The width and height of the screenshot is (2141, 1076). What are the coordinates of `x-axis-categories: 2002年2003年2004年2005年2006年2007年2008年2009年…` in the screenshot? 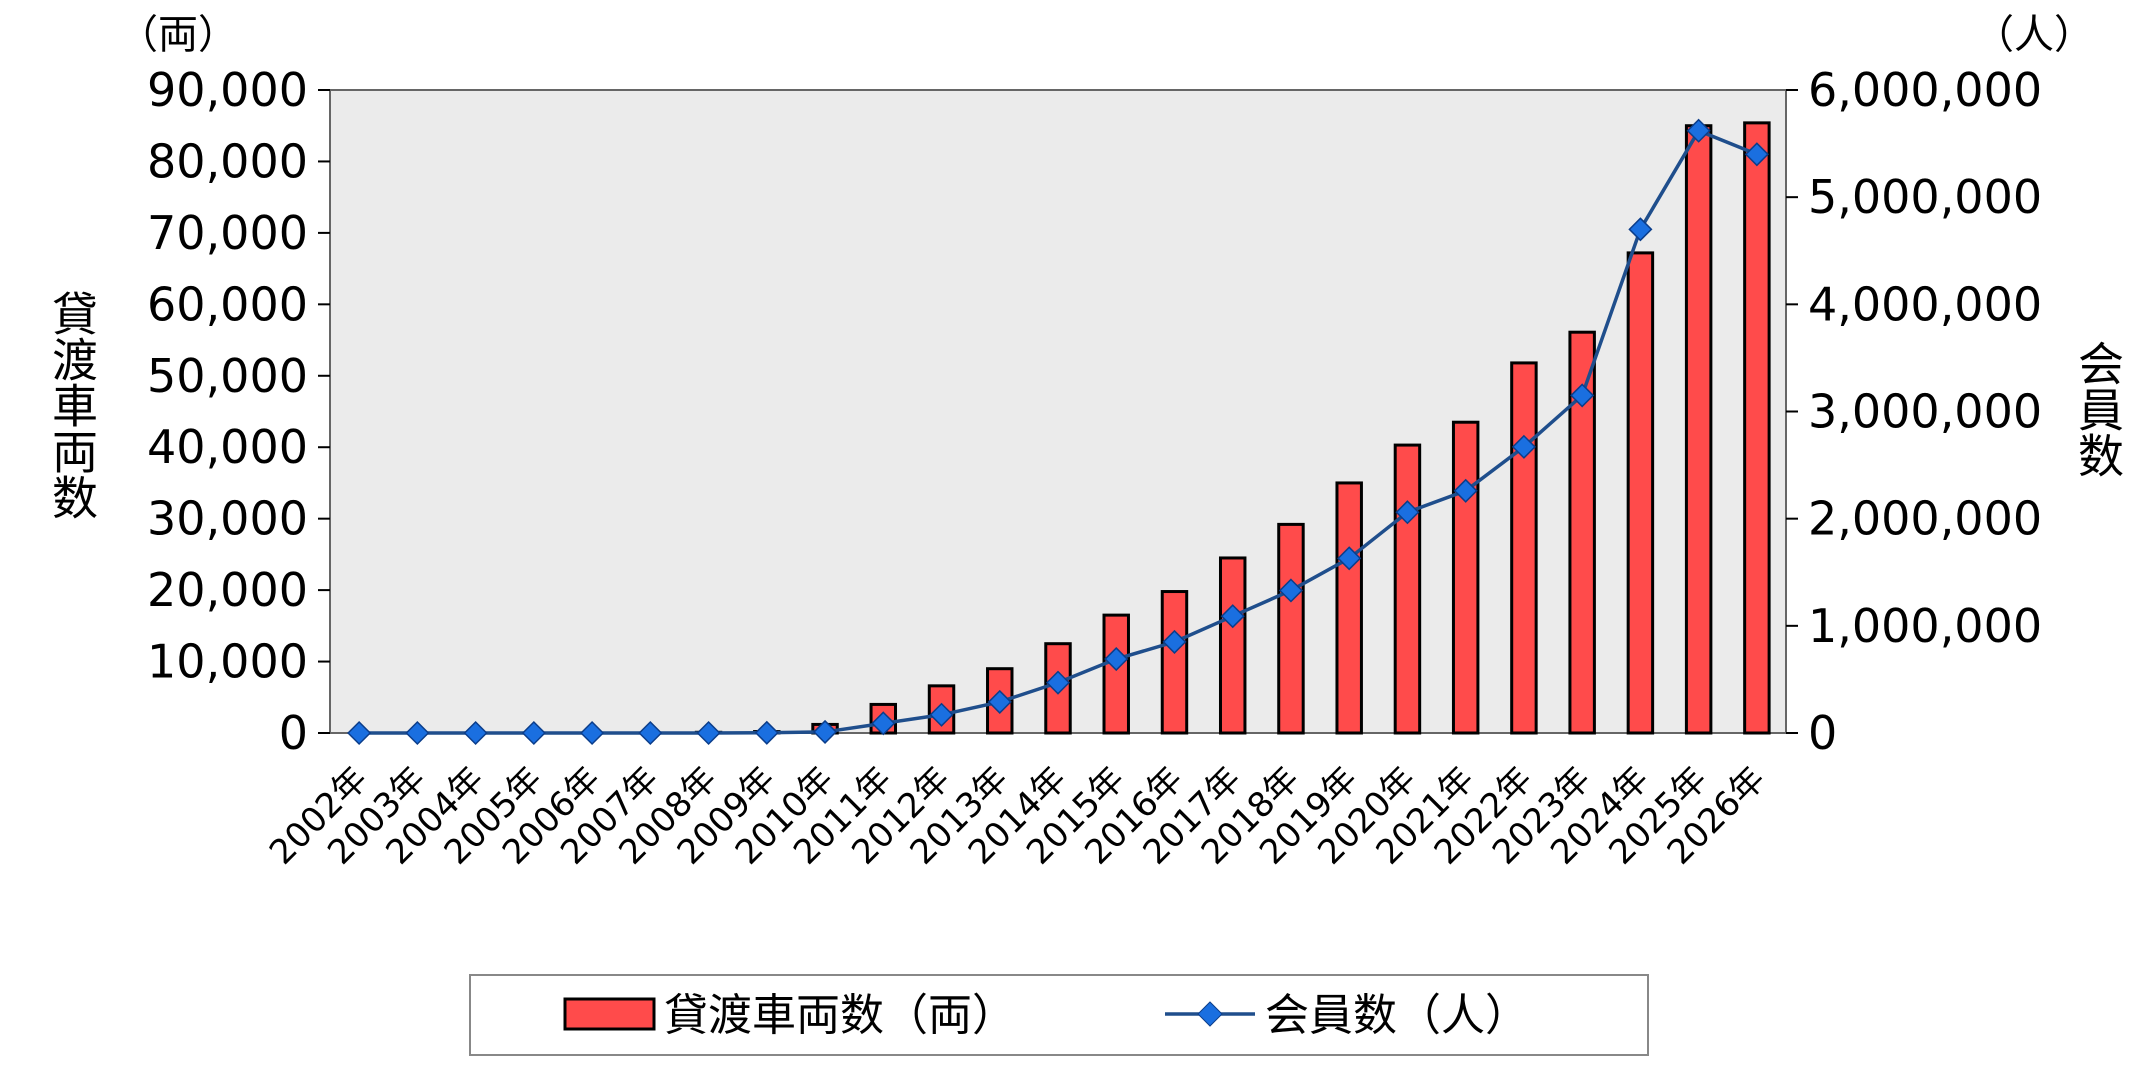 It's located at (1017, 816).